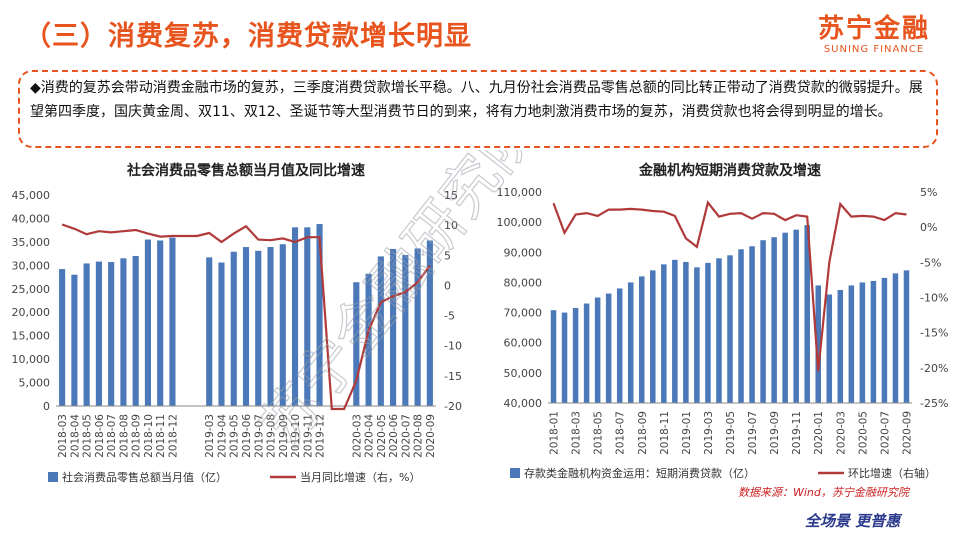 The image size is (960, 540). What do you see at coordinates (447, 255) in the screenshot?
I see `y-right-tick-label: 5` at bounding box center [447, 255].